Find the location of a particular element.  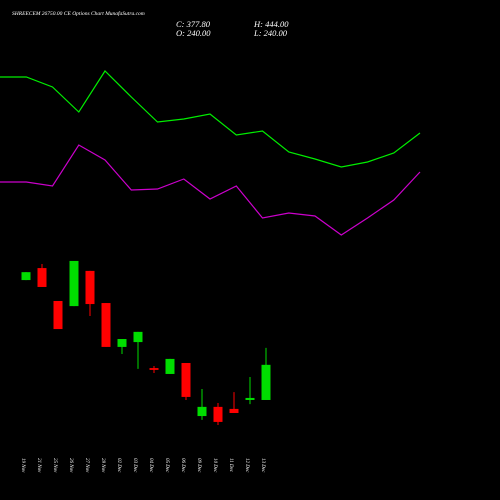

high-label: H: 444.00 is located at coordinates (271, 24).